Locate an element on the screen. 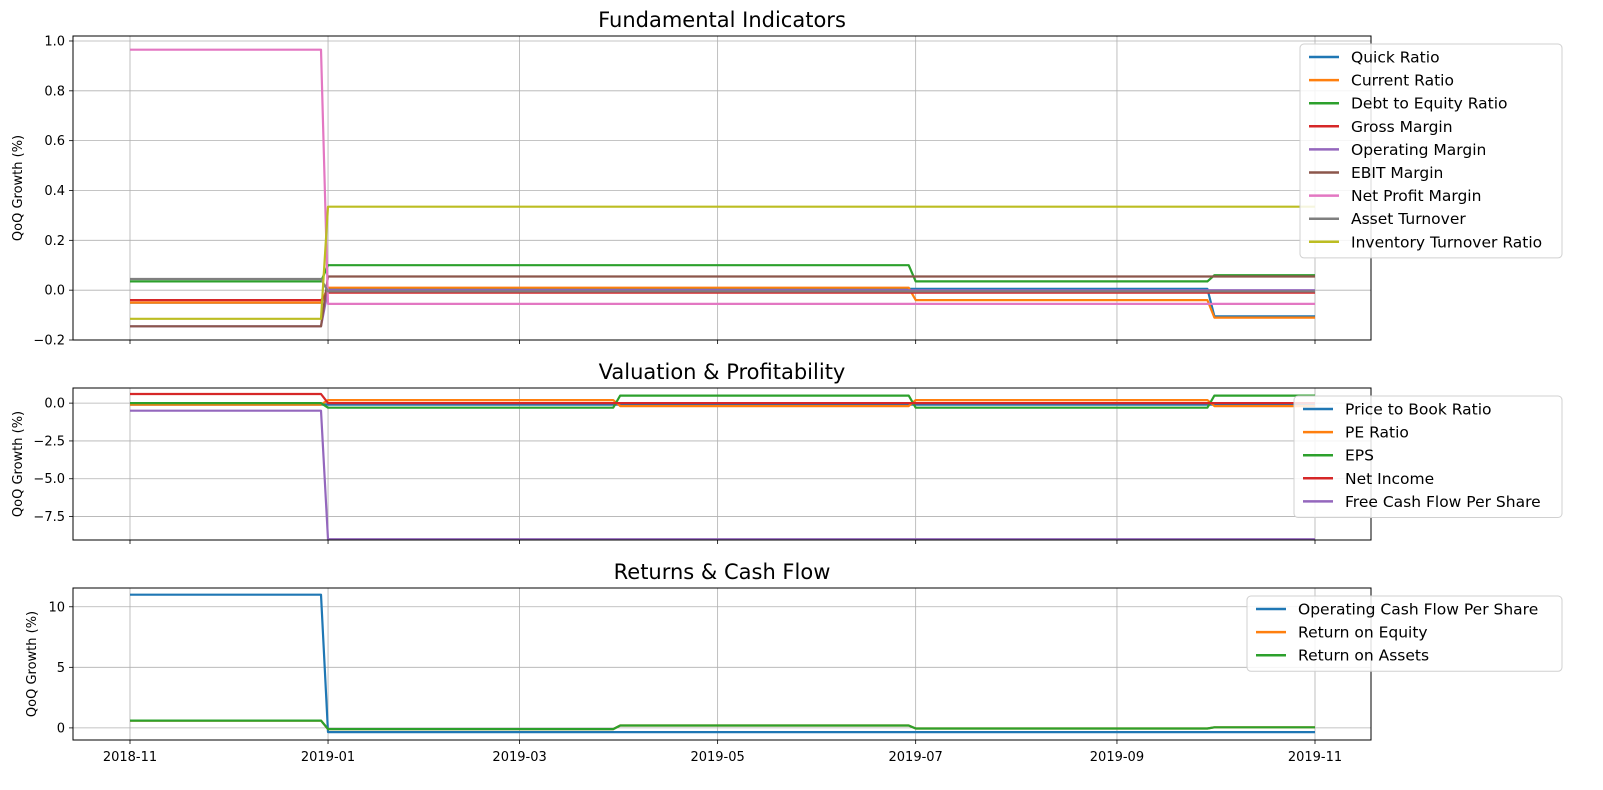  x-tick-label: 2018-11 is located at coordinates (130, 757).